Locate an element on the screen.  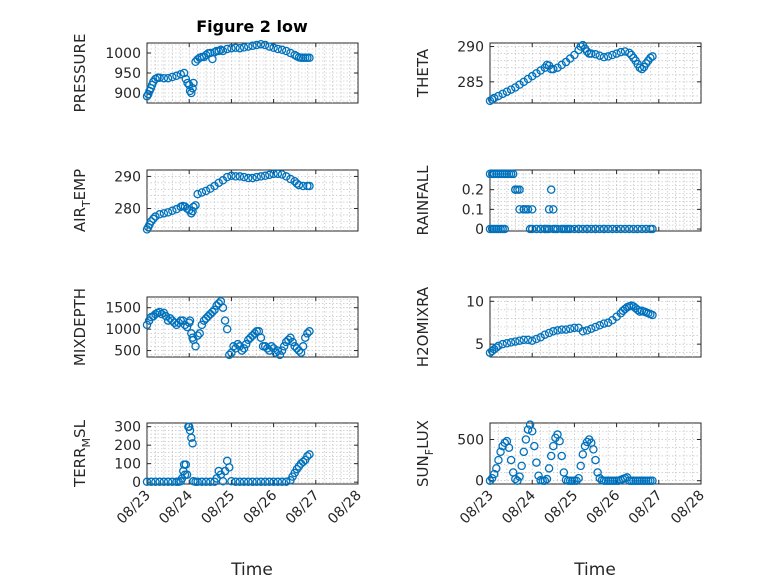
panel-mixdepth: 500 1000 1500 MIXDEPTH is located at coordinates (215, 327).